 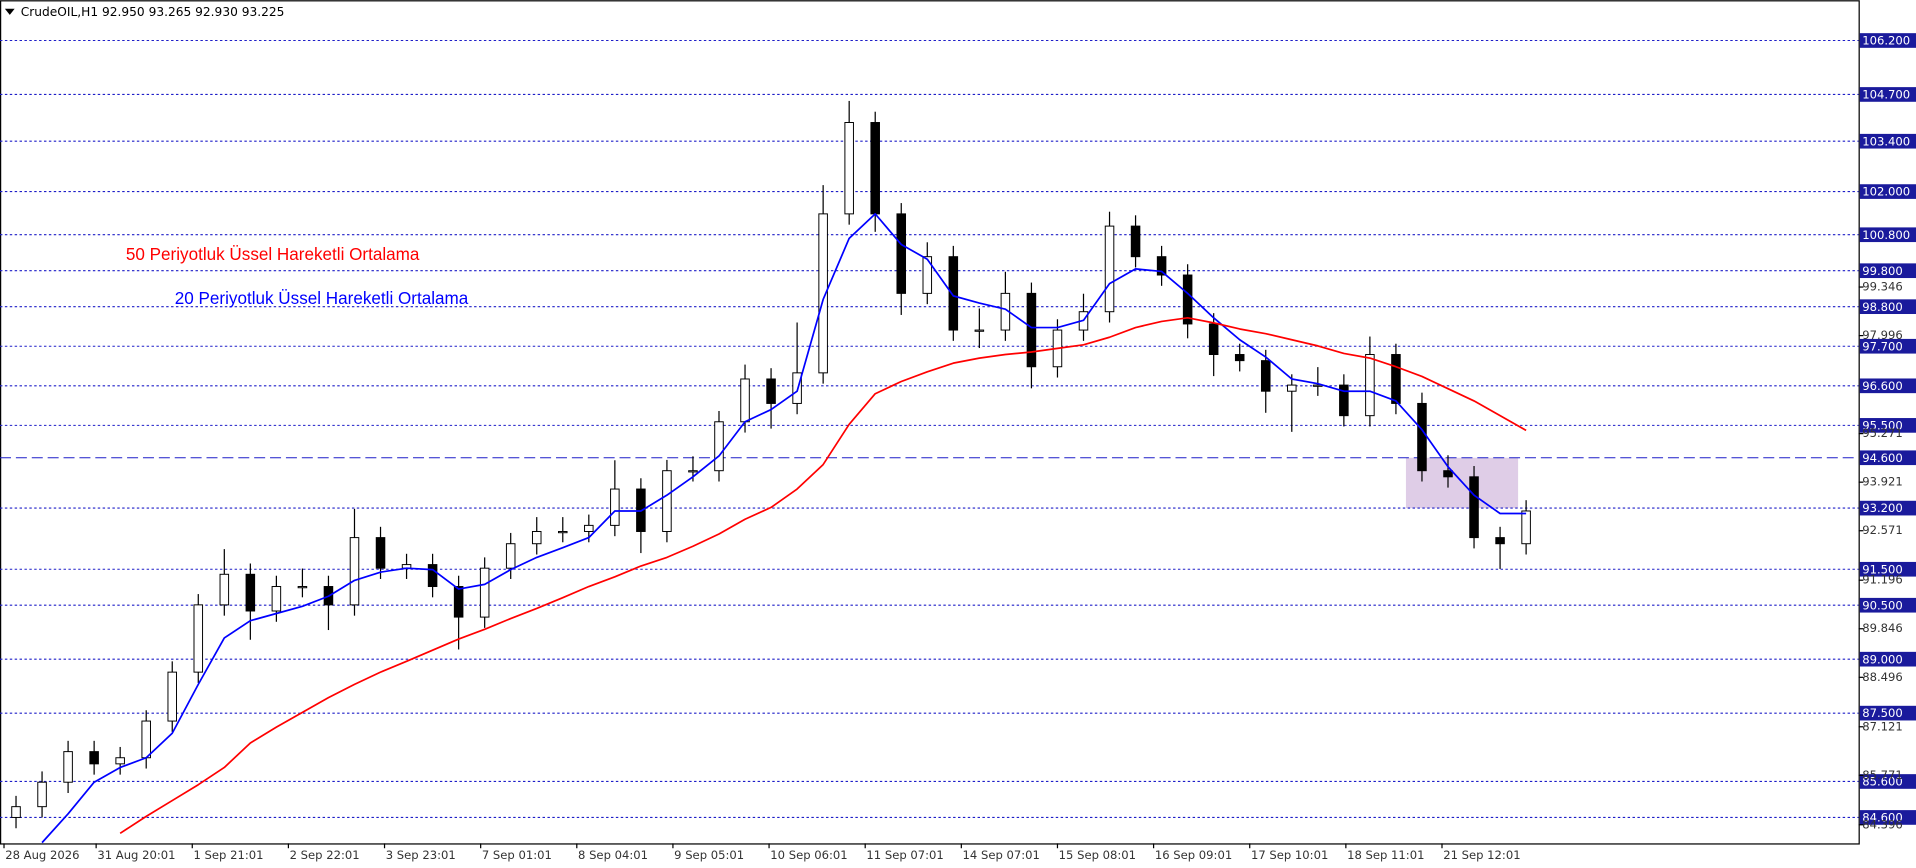 I want to click on y-tick-label: 85.771, so click(x=1882, y=775).